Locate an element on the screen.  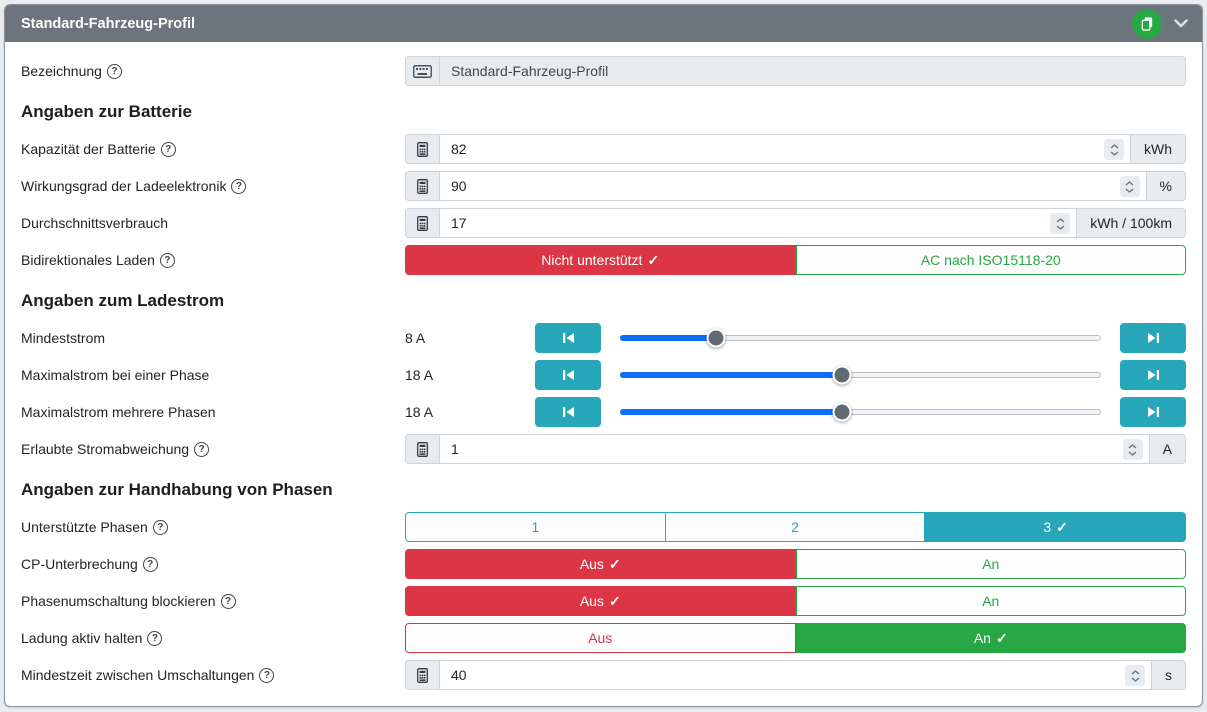
unterstuetzte-phasen-label: Unterstützte Phasen ? is located at coordinates (213, 527).